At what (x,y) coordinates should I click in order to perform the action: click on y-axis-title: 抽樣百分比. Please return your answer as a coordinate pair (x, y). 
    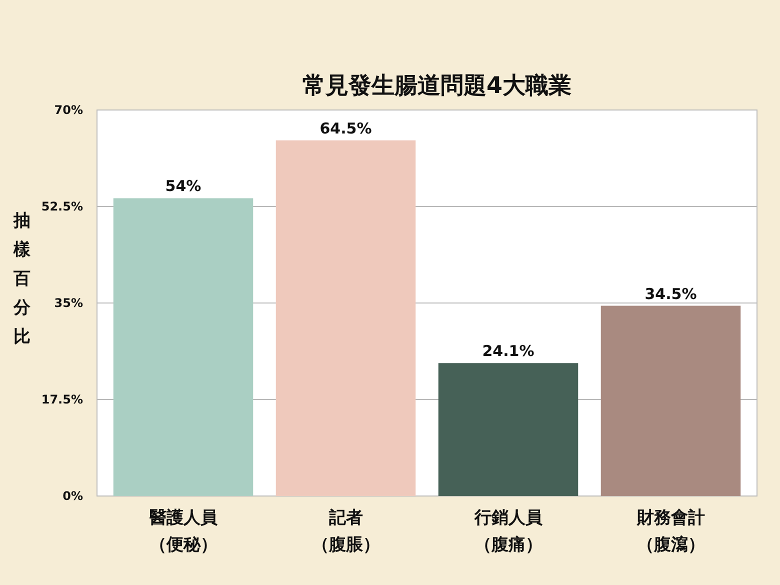
    Looking at the image, I should click on (22, 279).